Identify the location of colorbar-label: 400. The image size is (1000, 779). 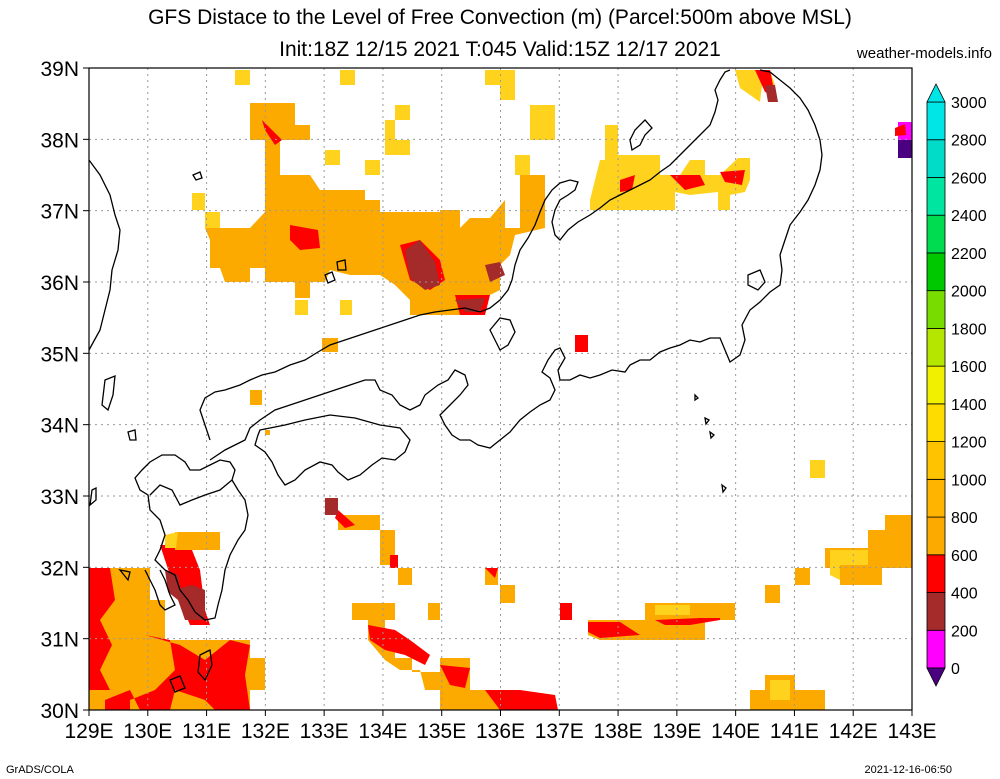
(964, 594).